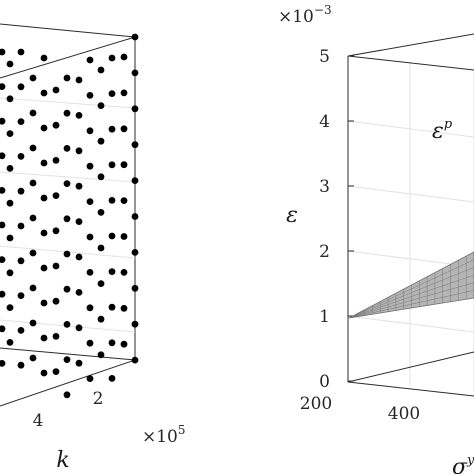 The image size is (474, 474). I want to click on z-tick-label-4: 4, so click(324, 122).